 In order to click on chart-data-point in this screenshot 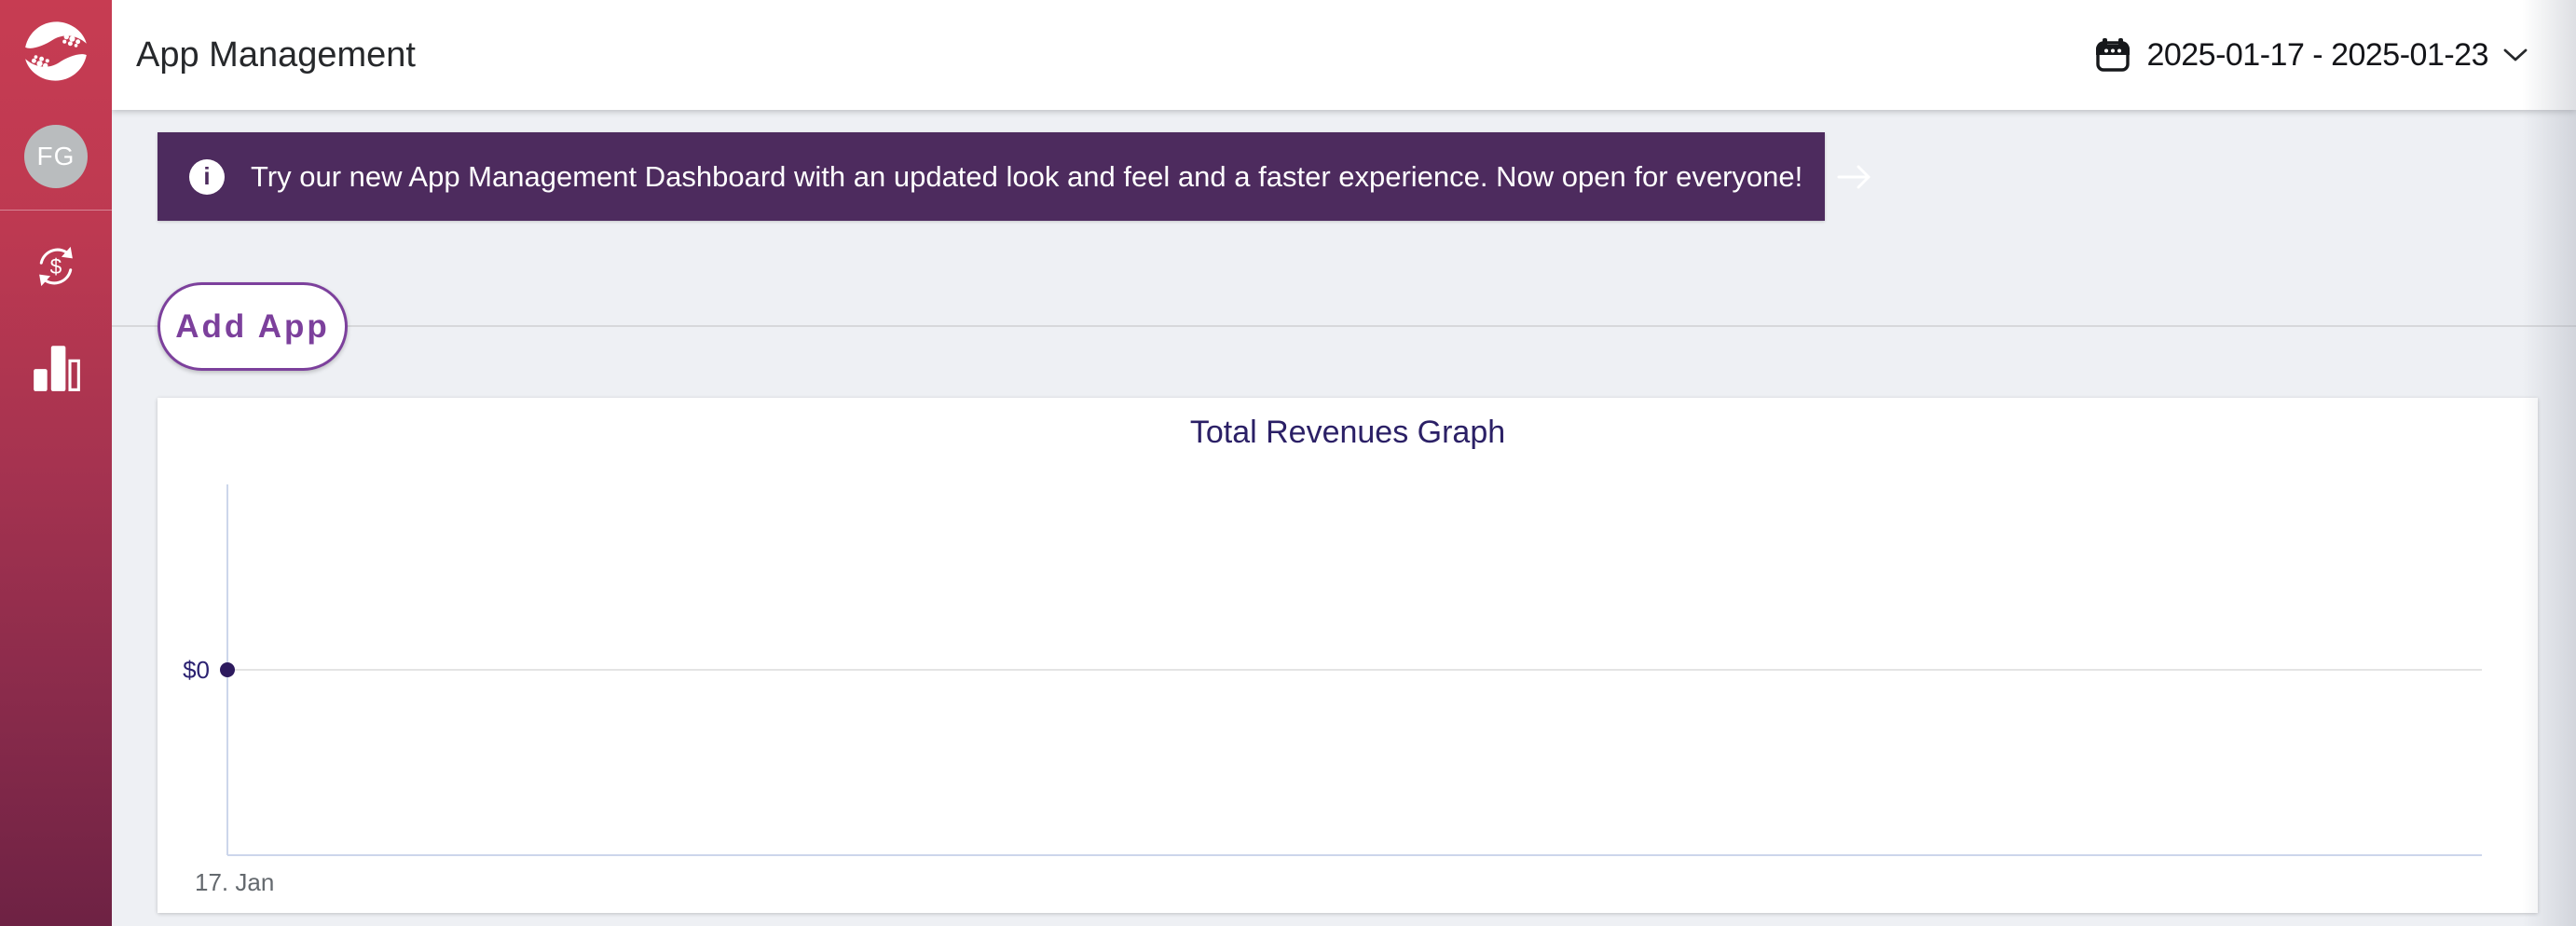, I will do `click(227, 669)`.